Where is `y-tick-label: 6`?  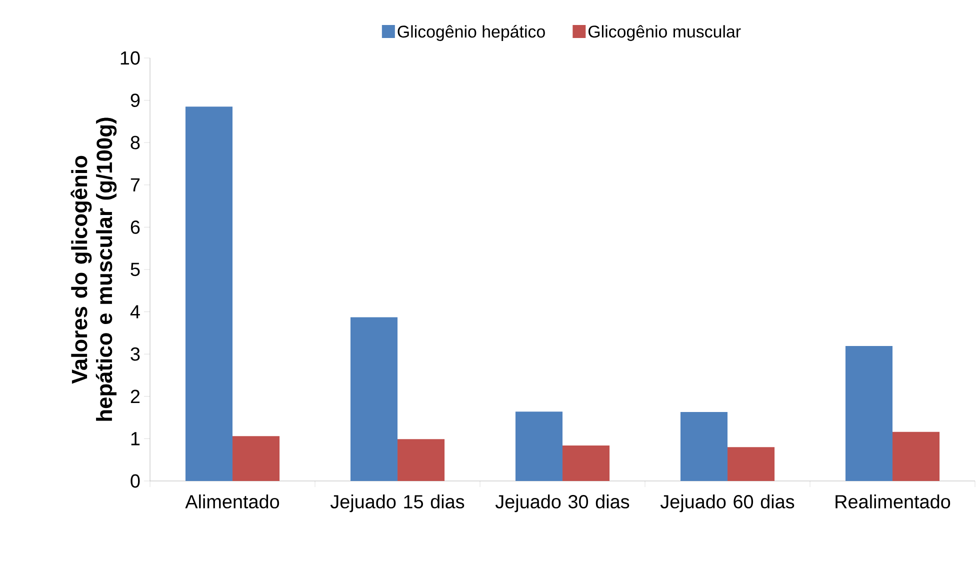
y-tick-label: 6 is located at coordinates (135, 227).